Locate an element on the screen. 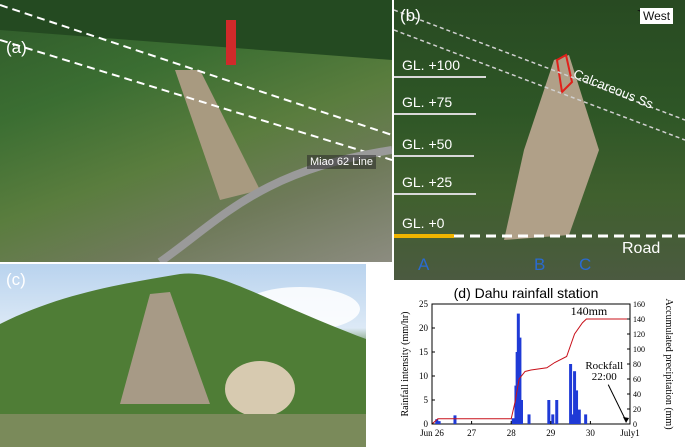 This screenshot has height=447, width=685. y2-tick-label: 0 is located at coordinates (635, 424).